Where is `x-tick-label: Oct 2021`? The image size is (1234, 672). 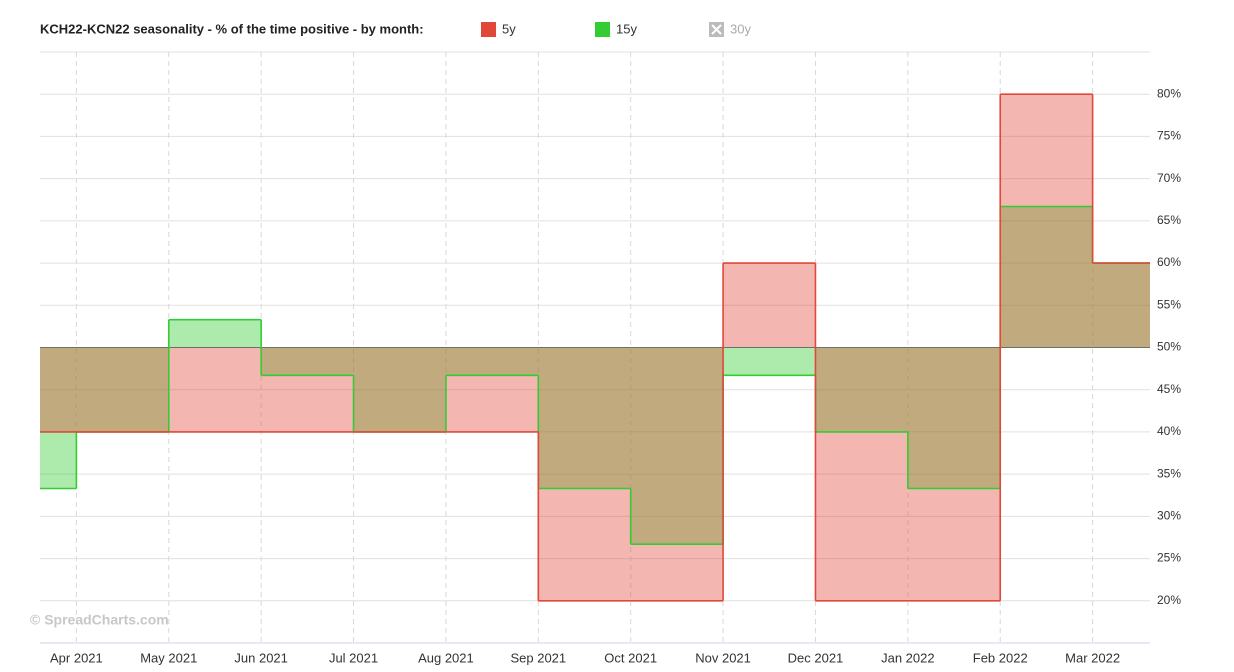 x-tick-label: Oct 2021 is located at coordinates (630, 657).